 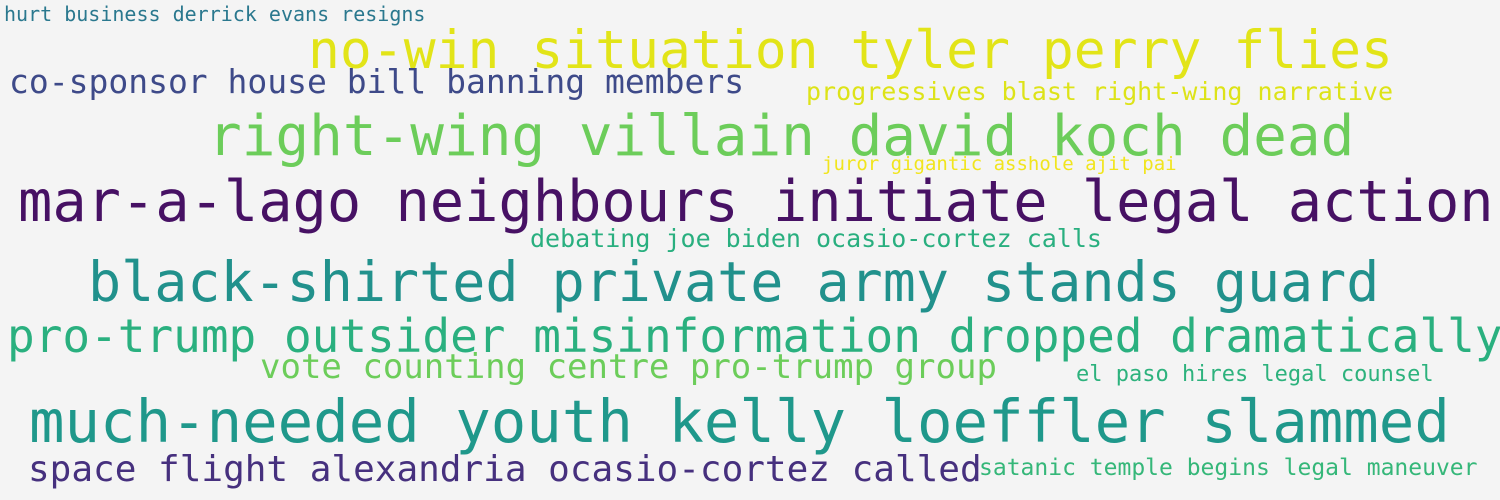 I want to click on phrase-vote-counting: vote counting centre pro-trump group, so click(x=628, y=367).